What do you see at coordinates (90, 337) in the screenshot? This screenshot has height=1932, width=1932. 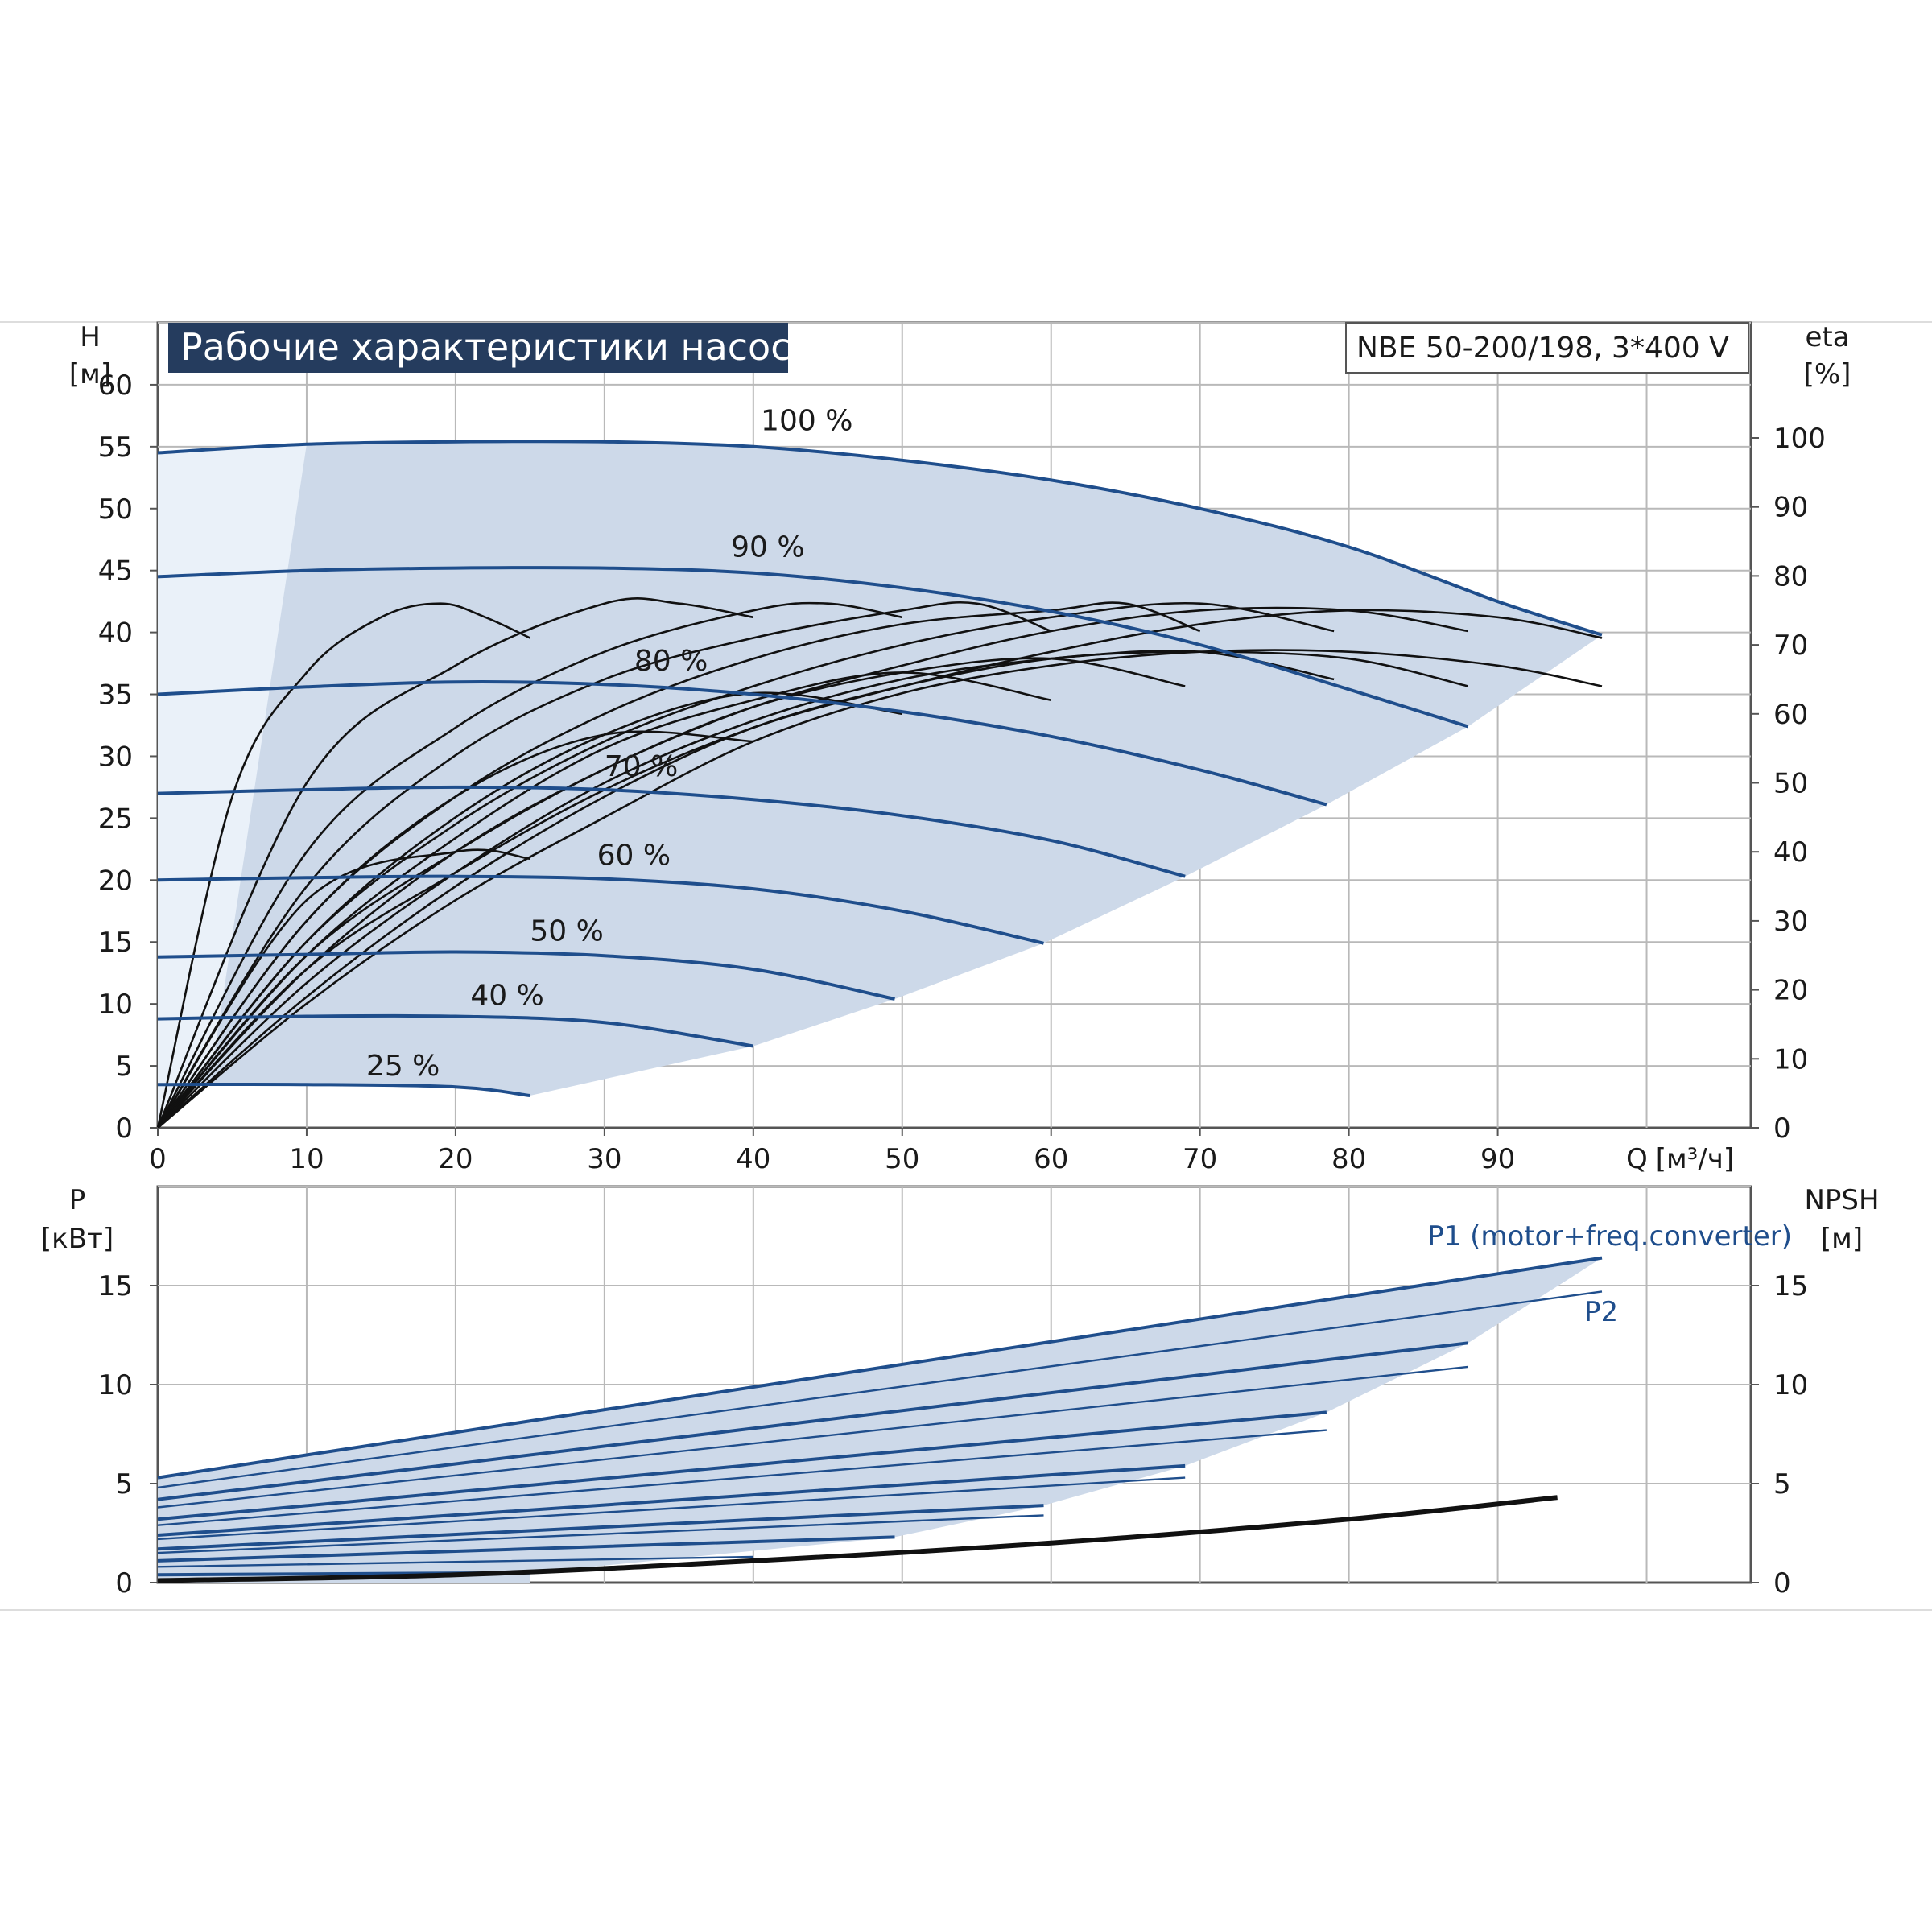 I see `head-axis-label: H` at bounding box center [90, 337].